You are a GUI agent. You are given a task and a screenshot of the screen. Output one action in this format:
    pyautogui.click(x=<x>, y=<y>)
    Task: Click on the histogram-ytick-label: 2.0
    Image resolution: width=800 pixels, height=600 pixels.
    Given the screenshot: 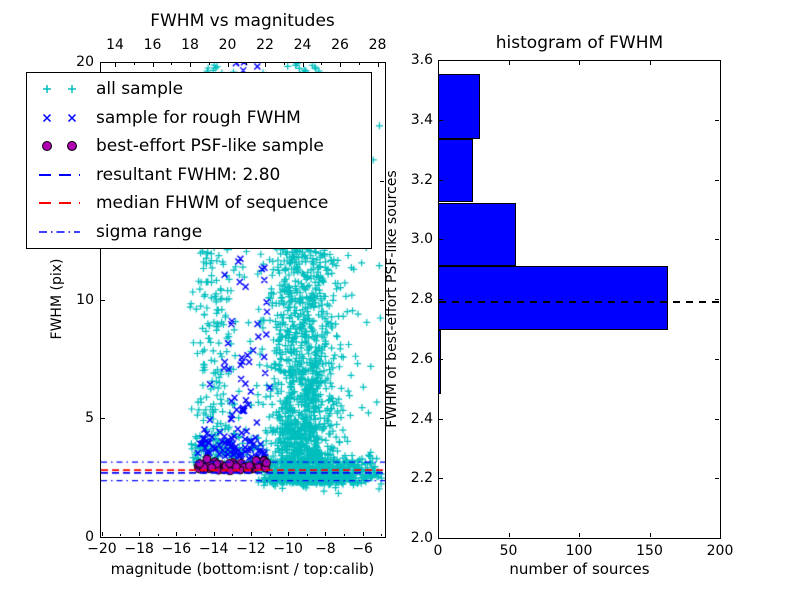 What is the action you would take?
    pyautogui.click(x=421, y=538)
    